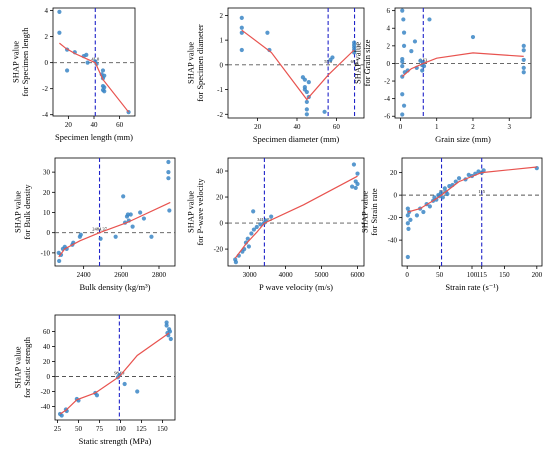  Describe the element at coordinates (99, 229) in the screenshot. I see `threshold-label: 2484.37` at that location.